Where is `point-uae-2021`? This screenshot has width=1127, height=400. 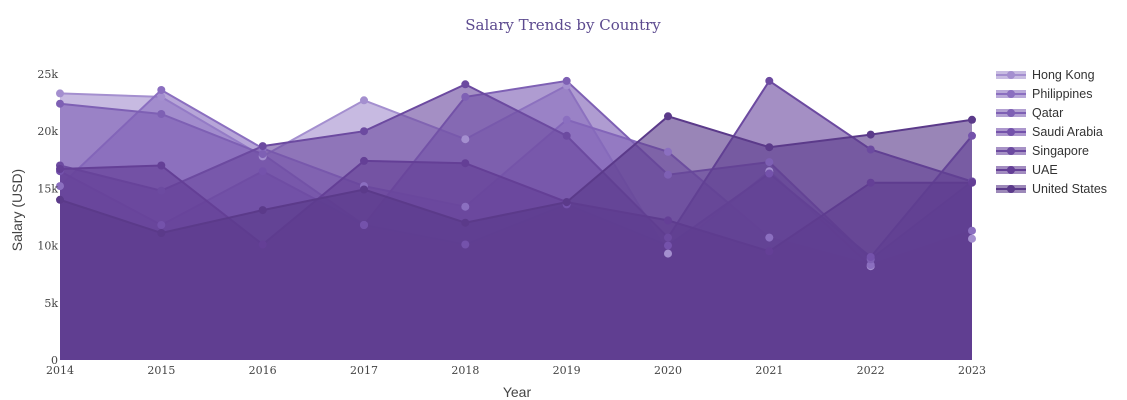 point-uae-2021 is located at coordinates (769, 251).